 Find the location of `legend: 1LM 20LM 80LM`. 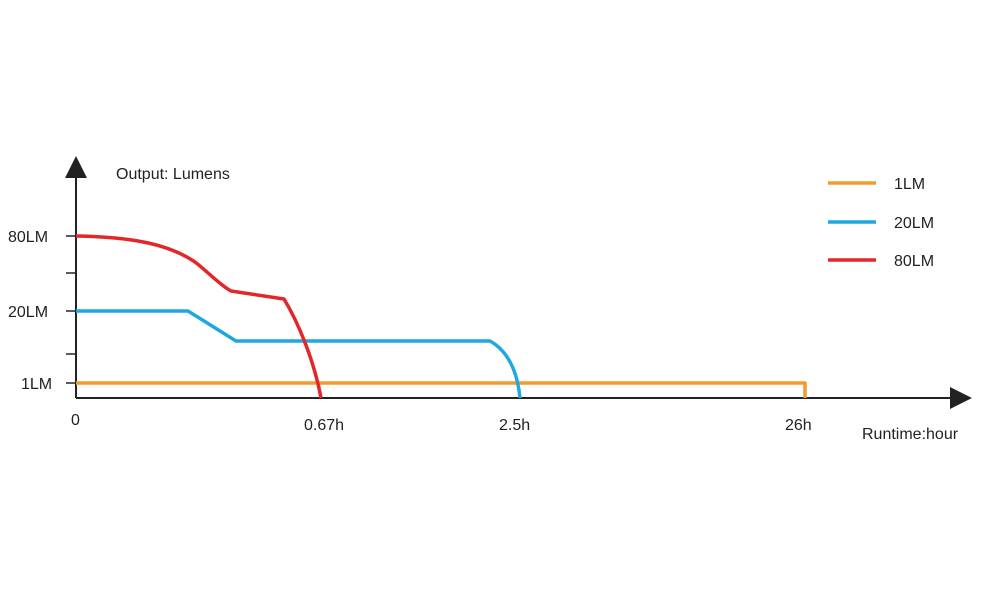

legend: 1LM 20LM 80LM is located at coordinates (881, 223).